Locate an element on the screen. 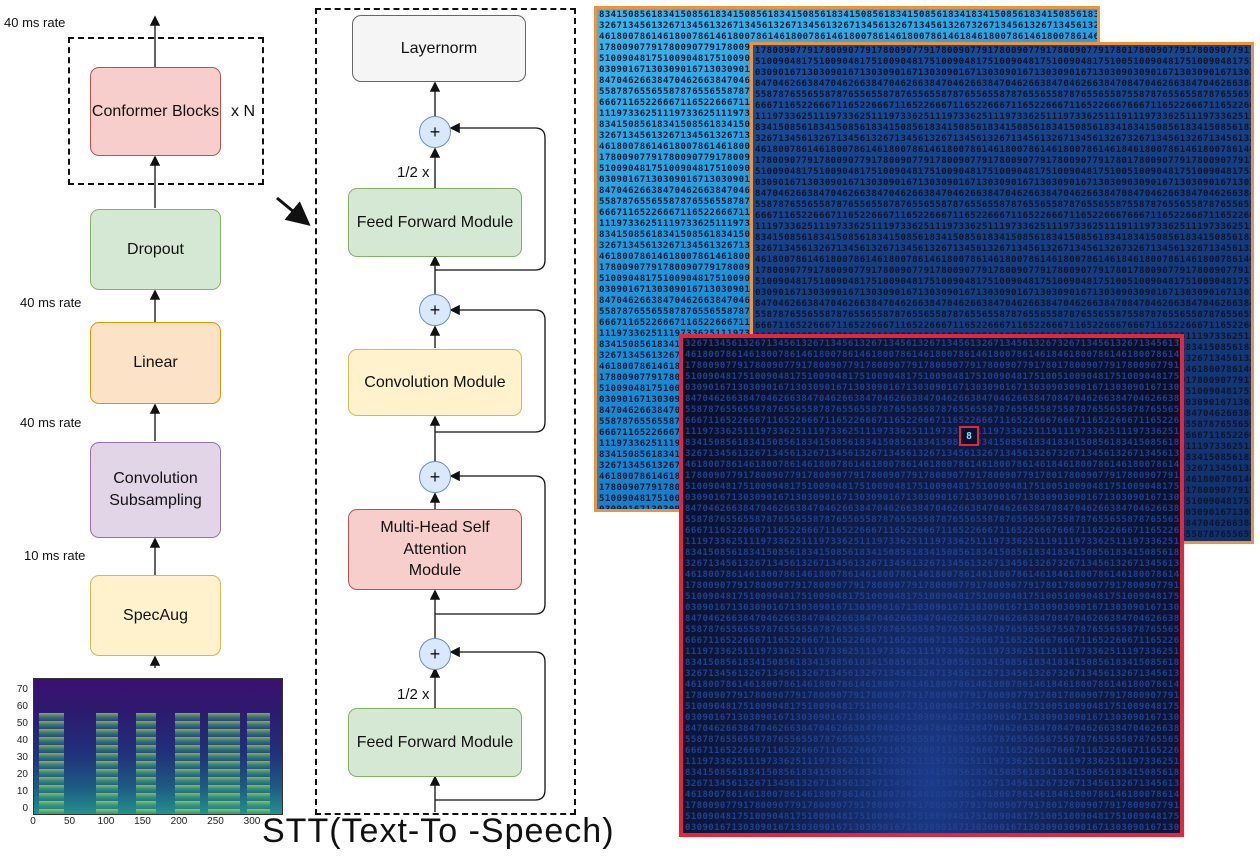 The image size is (1260, 857). spectrogram-x-tick: 100 is located at coordinates (106, 821).